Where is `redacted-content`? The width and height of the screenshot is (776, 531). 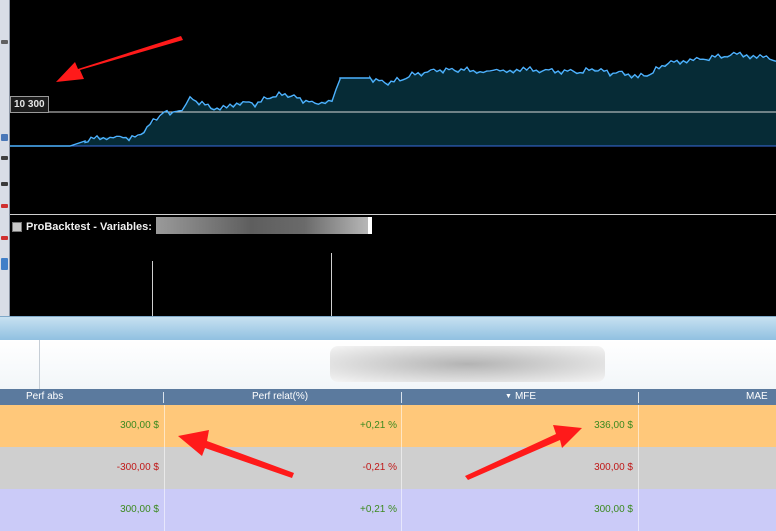 redacted-content is located at coordinates (467, 364).